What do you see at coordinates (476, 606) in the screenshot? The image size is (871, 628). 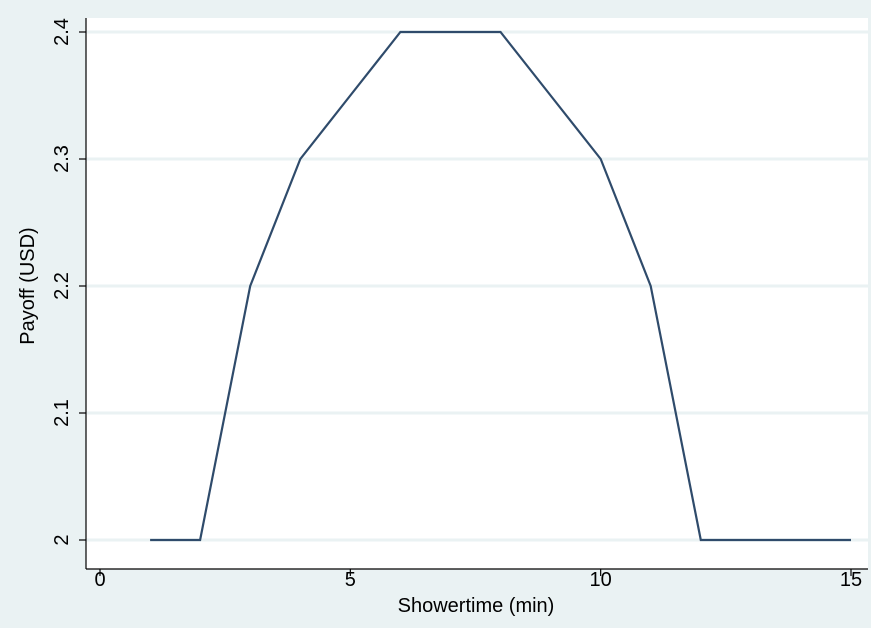 I see `x-axis-title: Showertime (min)` at bounding box center [476, 606].